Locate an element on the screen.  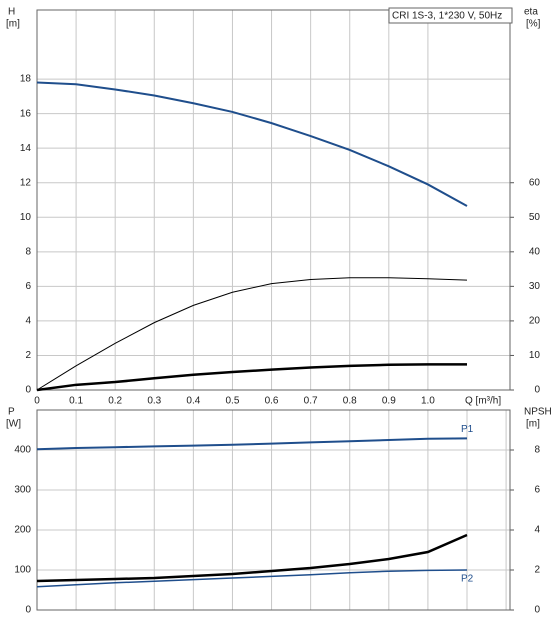
y-tick-label: 200 is located at coordinates (22, 530).